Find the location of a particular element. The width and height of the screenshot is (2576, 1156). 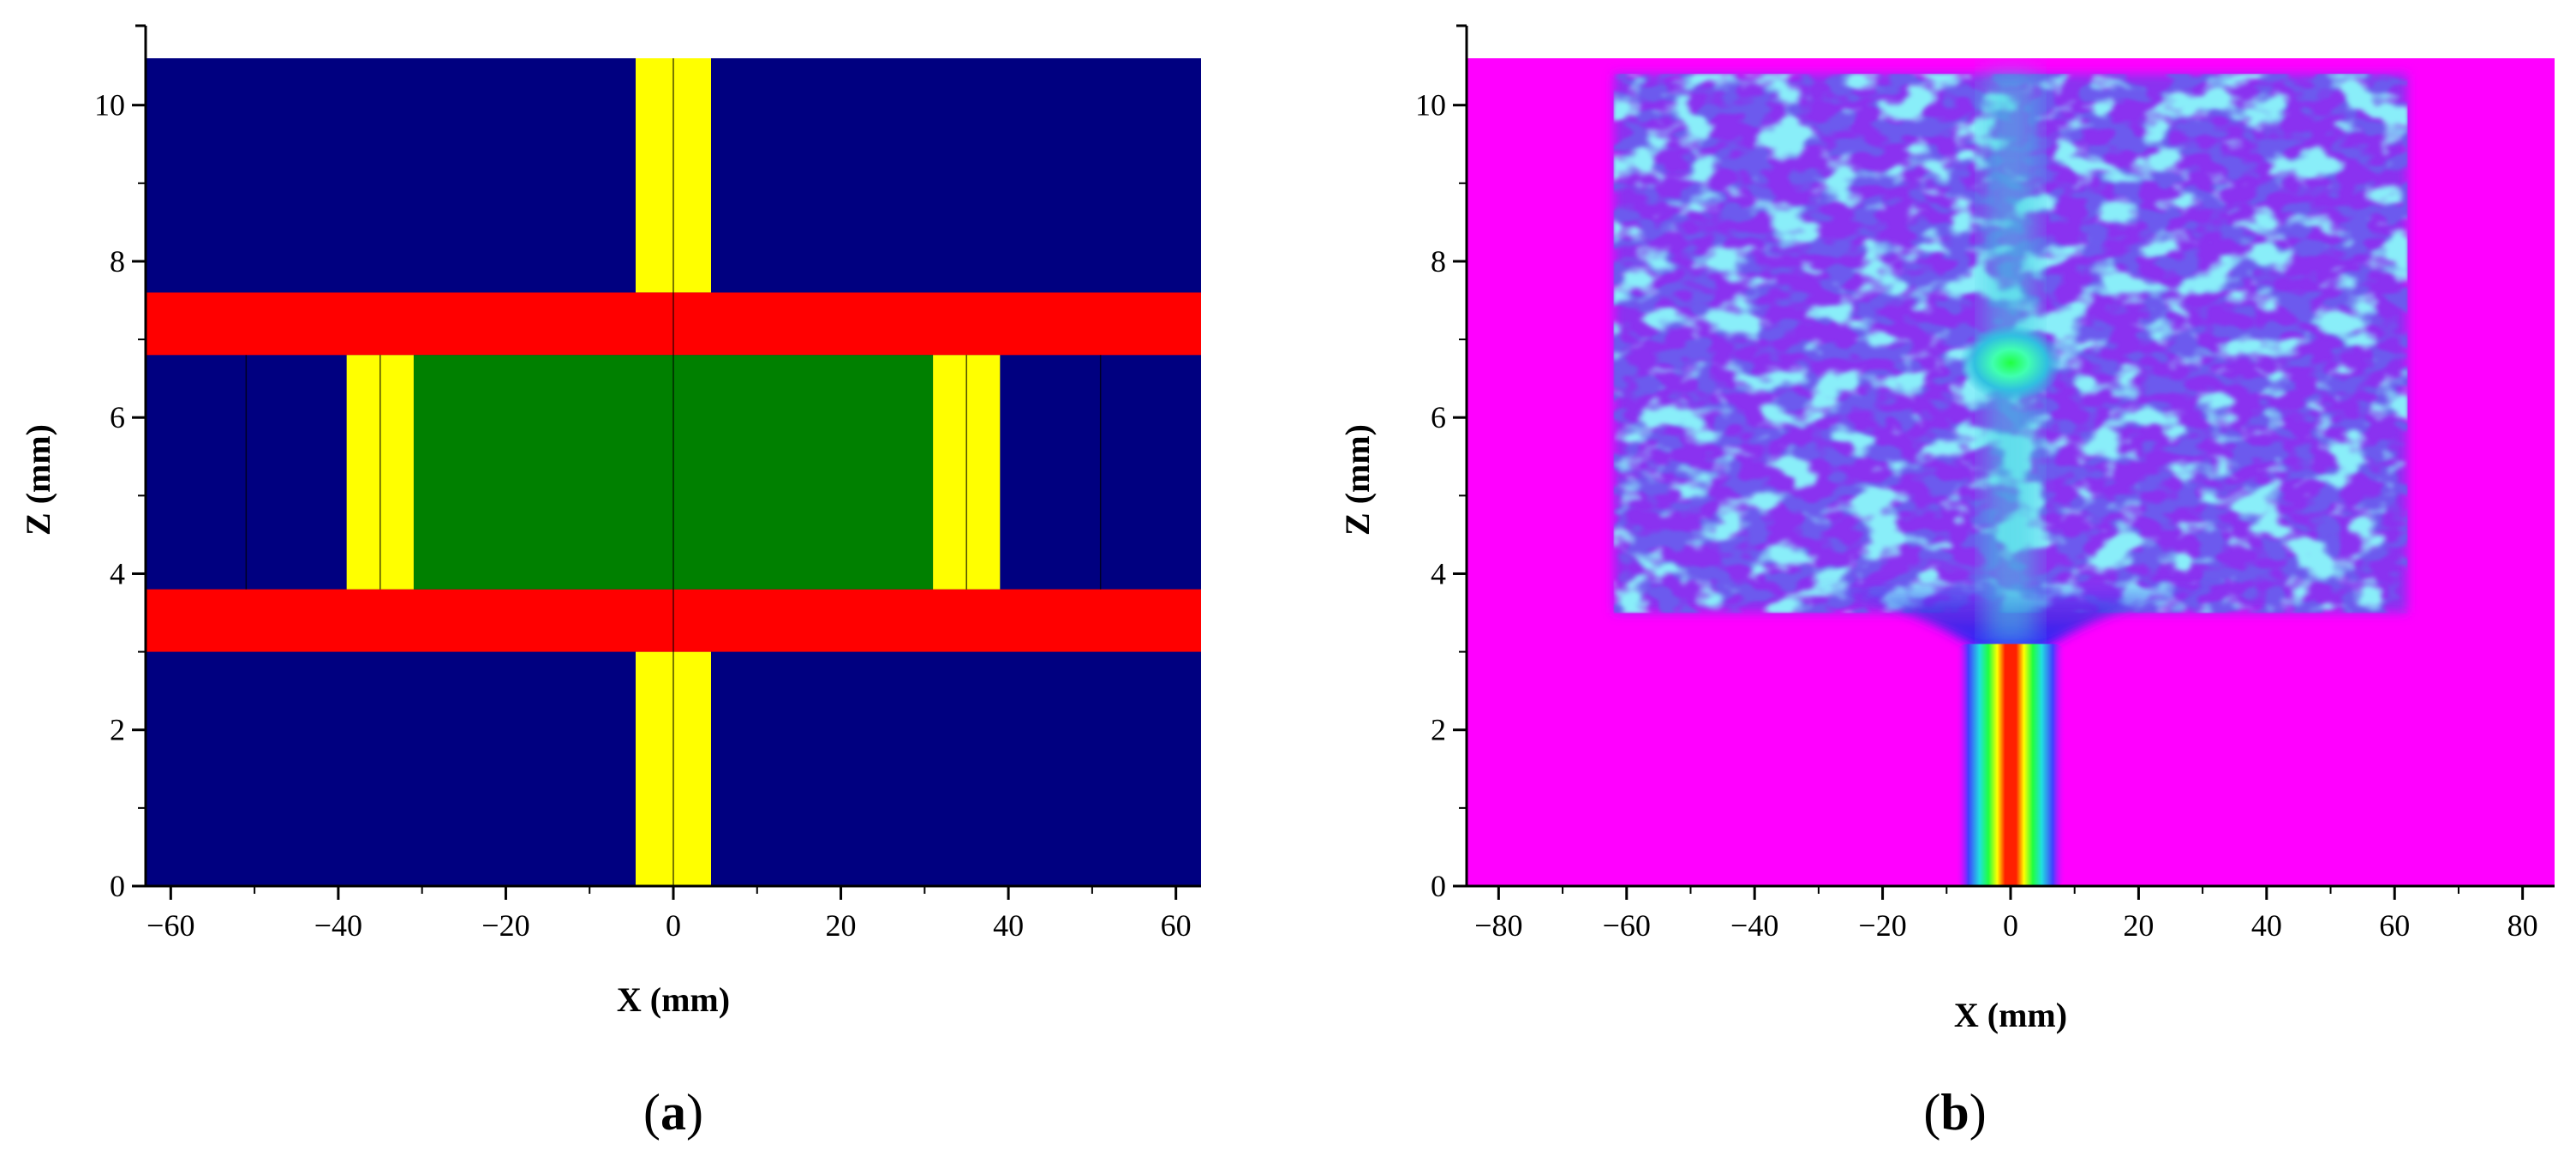

panel-a-y-tick-label: 0 is located at coordinates (118, 886).